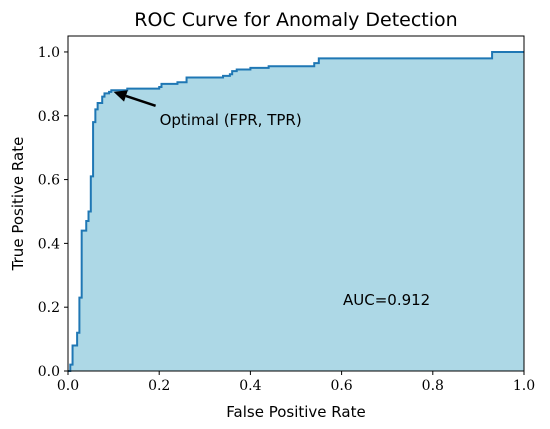 Image resolution: width=550 pixels, height=429 pixels. Describe the element at coordinates (120, 96) in the screenshot. I see `annotation-arrow-head` at that location.